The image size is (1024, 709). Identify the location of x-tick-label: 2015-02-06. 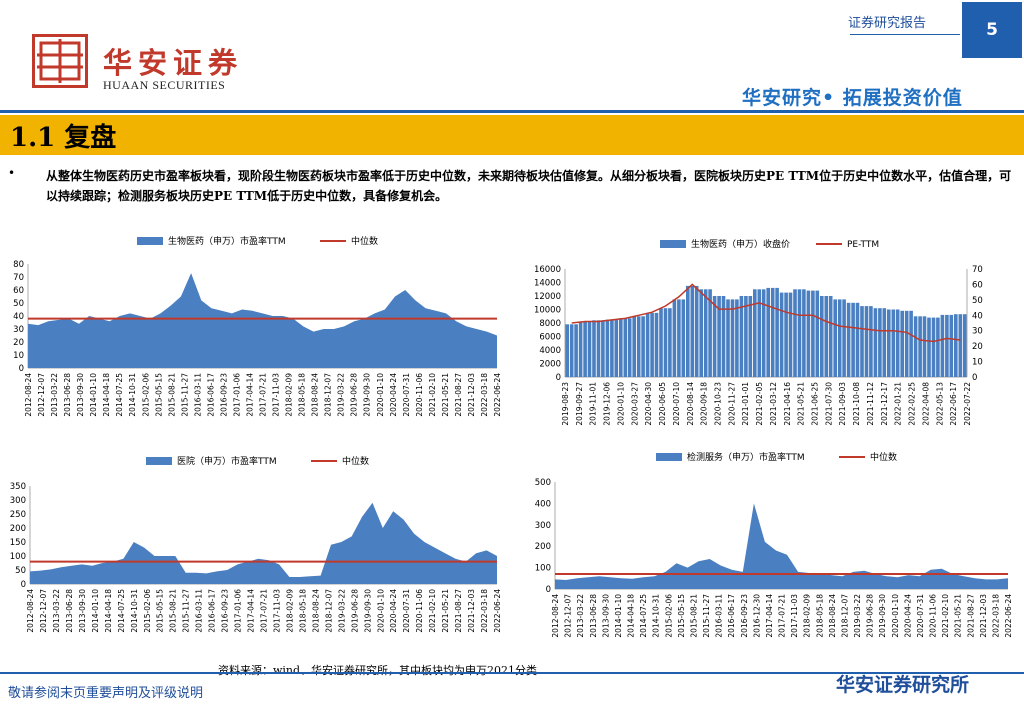
(145, 395).